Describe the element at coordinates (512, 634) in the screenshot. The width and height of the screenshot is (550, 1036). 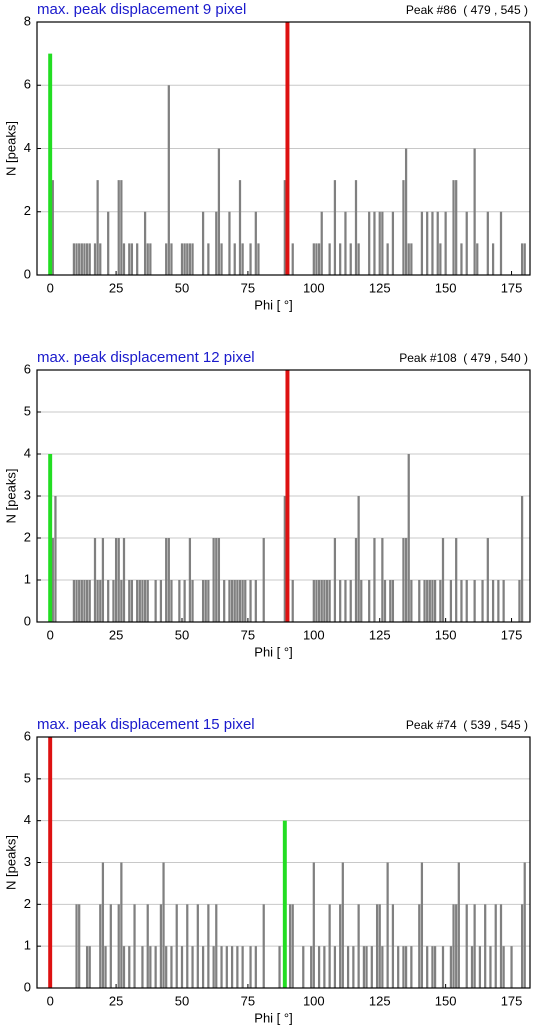
I see `x-tick-label: 175` at that location.